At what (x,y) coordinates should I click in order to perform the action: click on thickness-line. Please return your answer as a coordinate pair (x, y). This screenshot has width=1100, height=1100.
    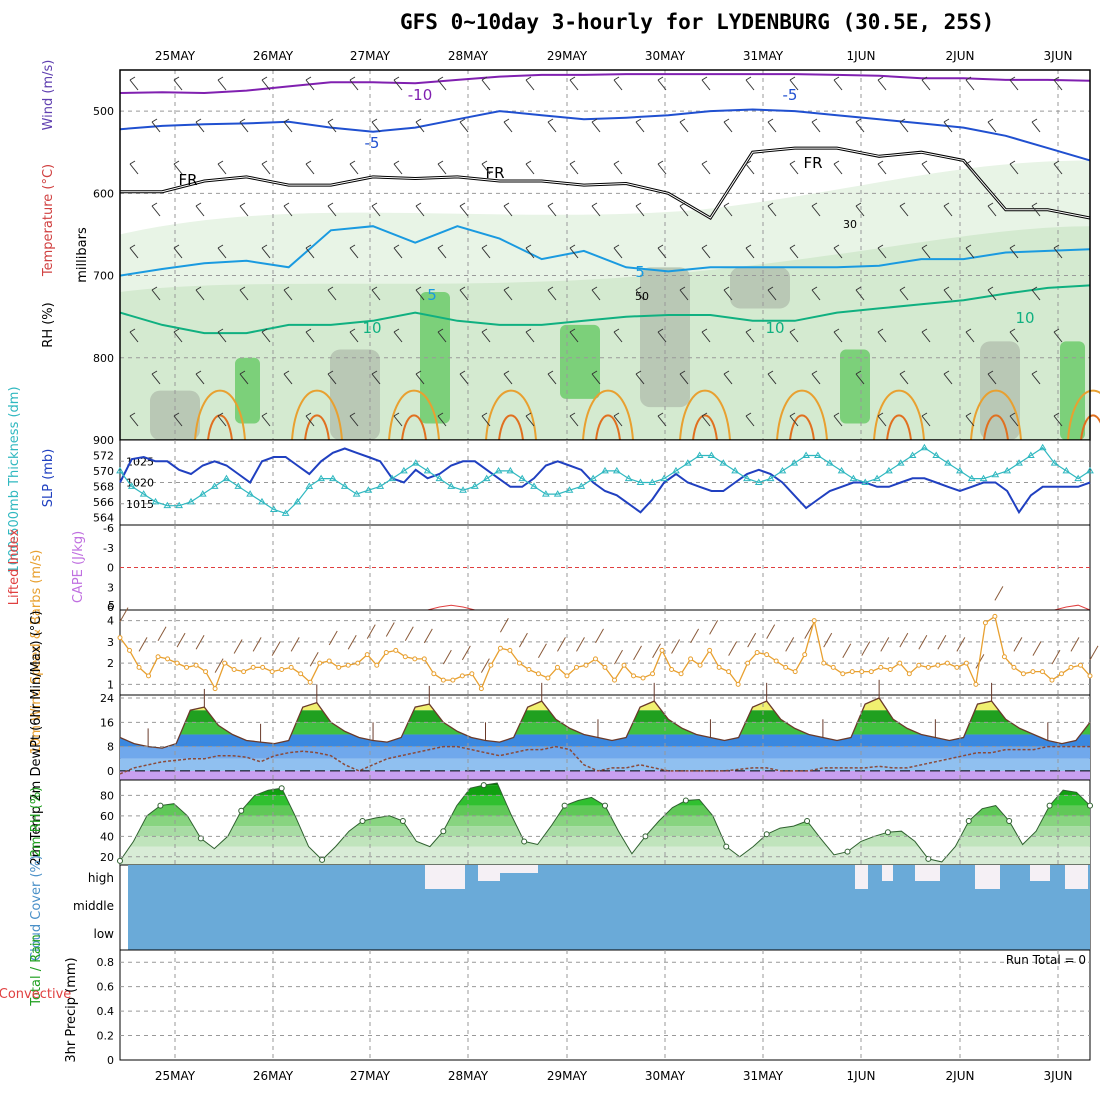
    Looking at the image, I should click on (605, 480).